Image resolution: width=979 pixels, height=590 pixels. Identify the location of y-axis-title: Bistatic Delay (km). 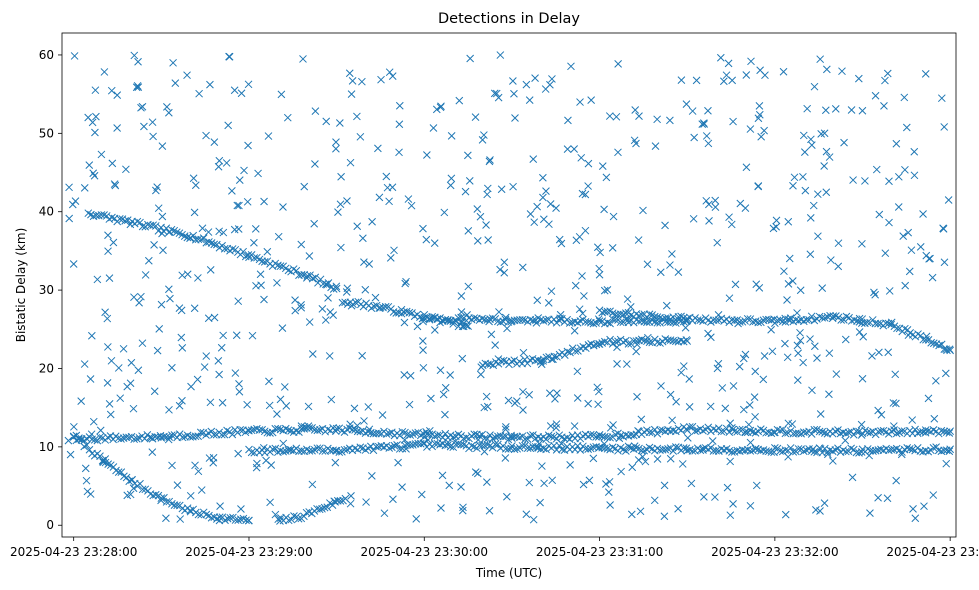
(21, 285).